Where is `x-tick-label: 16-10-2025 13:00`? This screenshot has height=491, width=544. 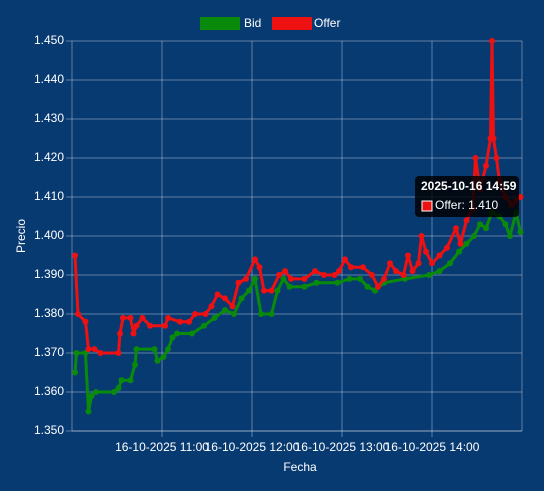 x-tick-label: 16-10-2025 13:00 is located at coordinates (342, 447).